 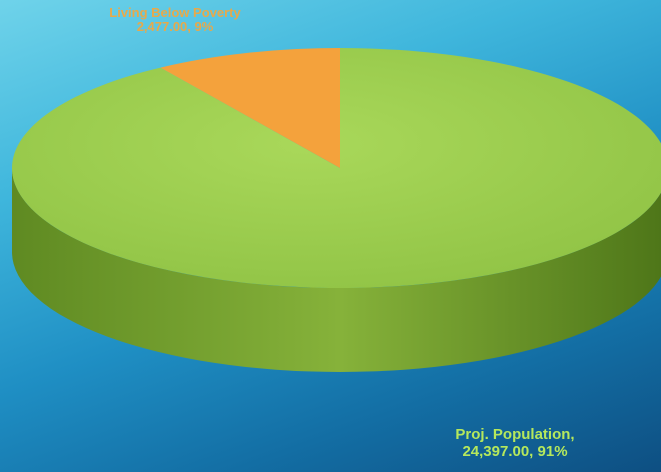 I want to click on pie-slice-living-below-poverty, so click(x=250, y=108).